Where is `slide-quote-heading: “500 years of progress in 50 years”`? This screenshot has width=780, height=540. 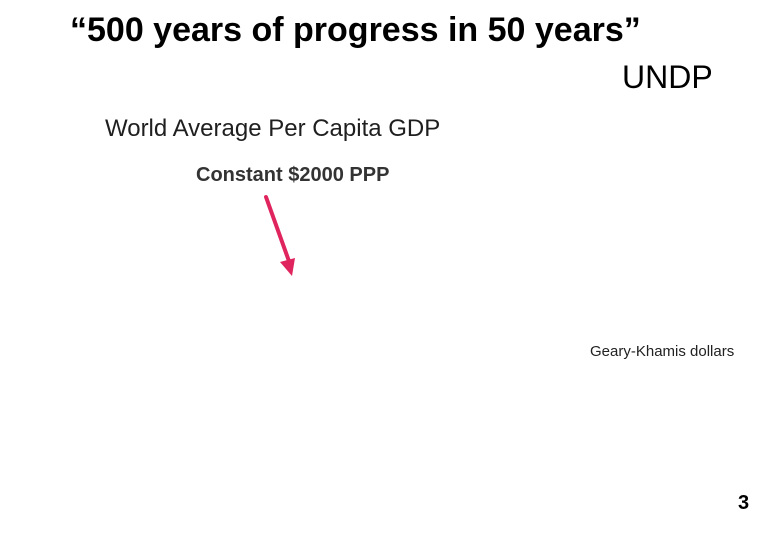
slide-quote-heading: “500 years of progress in 50 years” is located at coordinates (355, 30).